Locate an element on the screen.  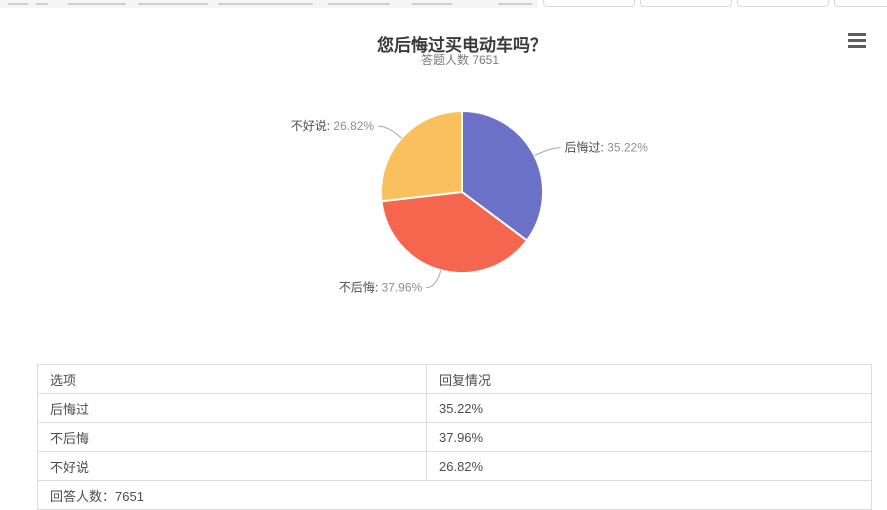
chart-subtitle: 答题人数 7651 is located at coordinates (460, 60).